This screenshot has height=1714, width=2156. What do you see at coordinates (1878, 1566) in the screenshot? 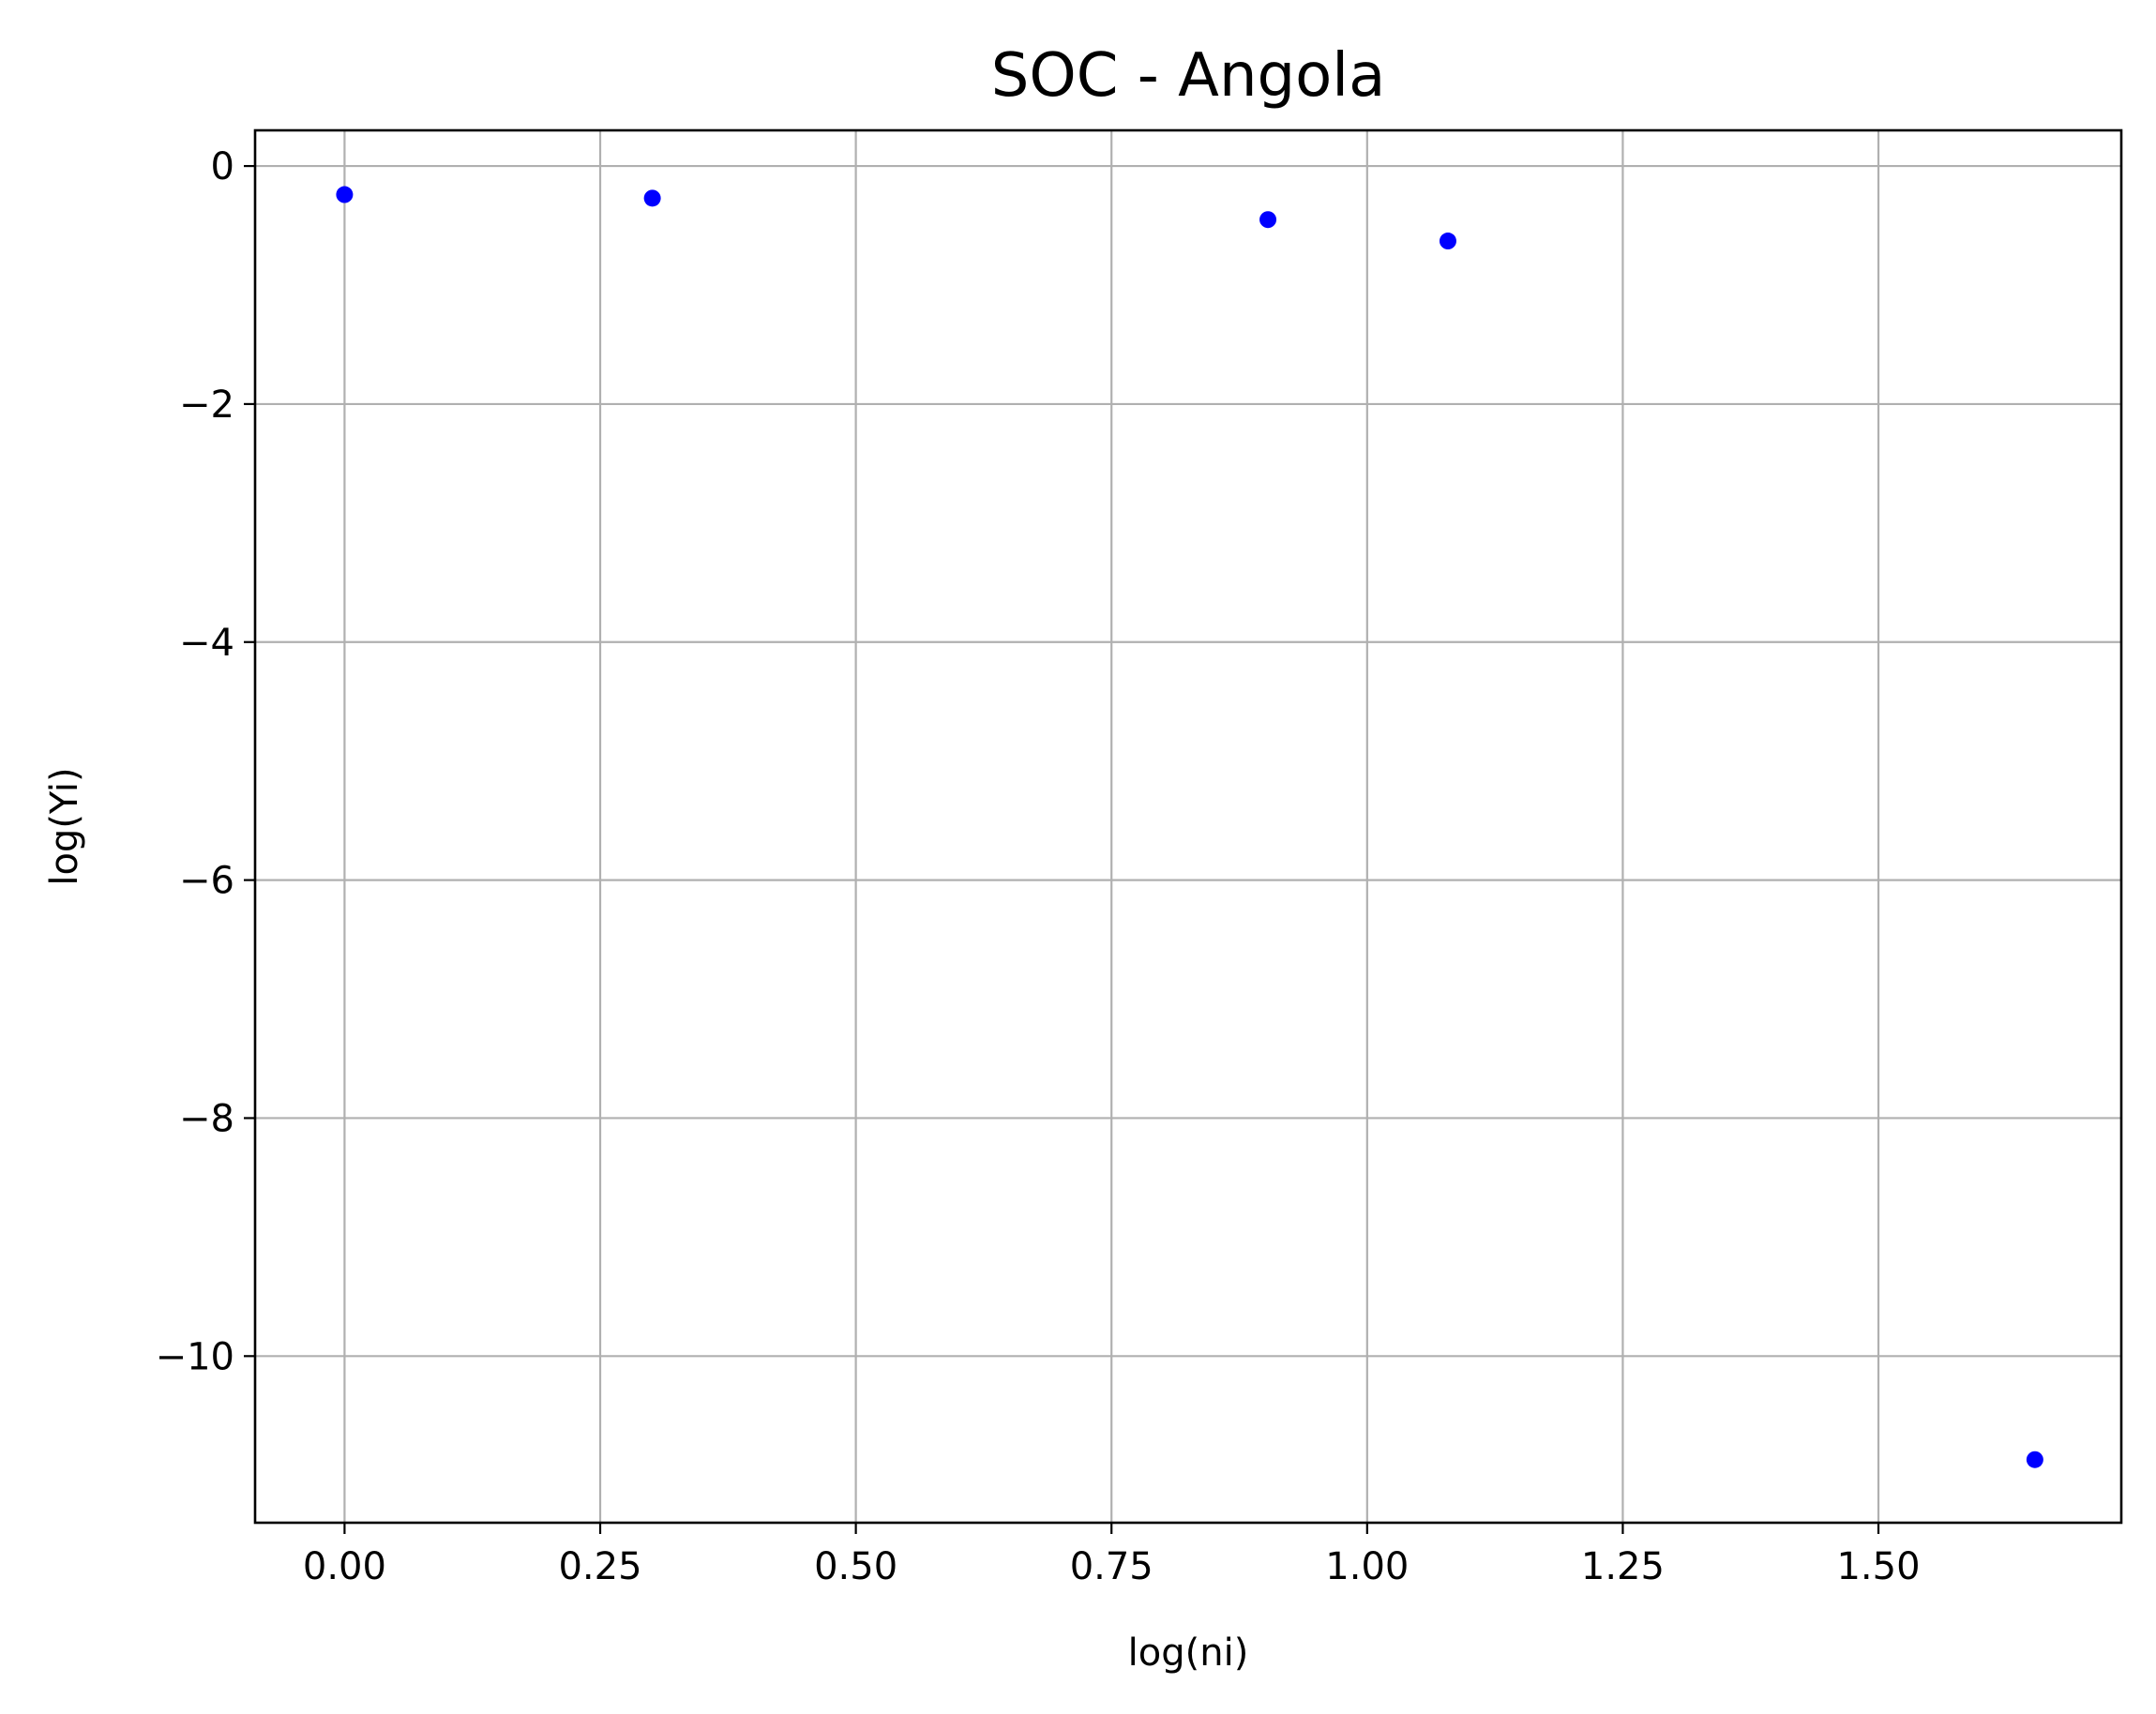
I see `x-tick-label: 1.50` at bounding box center [1878, 1566].